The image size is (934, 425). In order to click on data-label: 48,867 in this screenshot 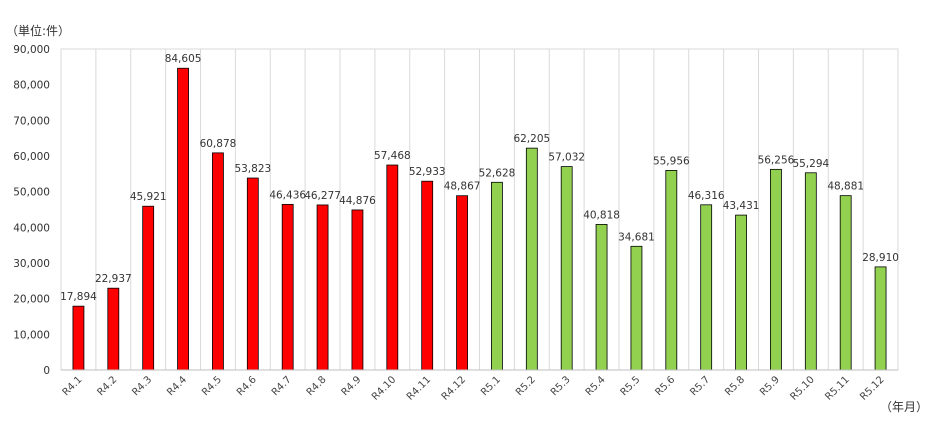, I will do `click(462, 187)`.